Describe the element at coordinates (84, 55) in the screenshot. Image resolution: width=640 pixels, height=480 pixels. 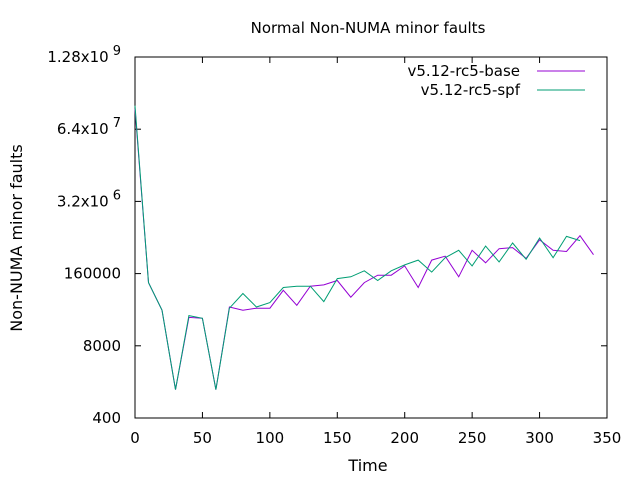
I see `y-tick-label: 1.28x10 9` at that location.